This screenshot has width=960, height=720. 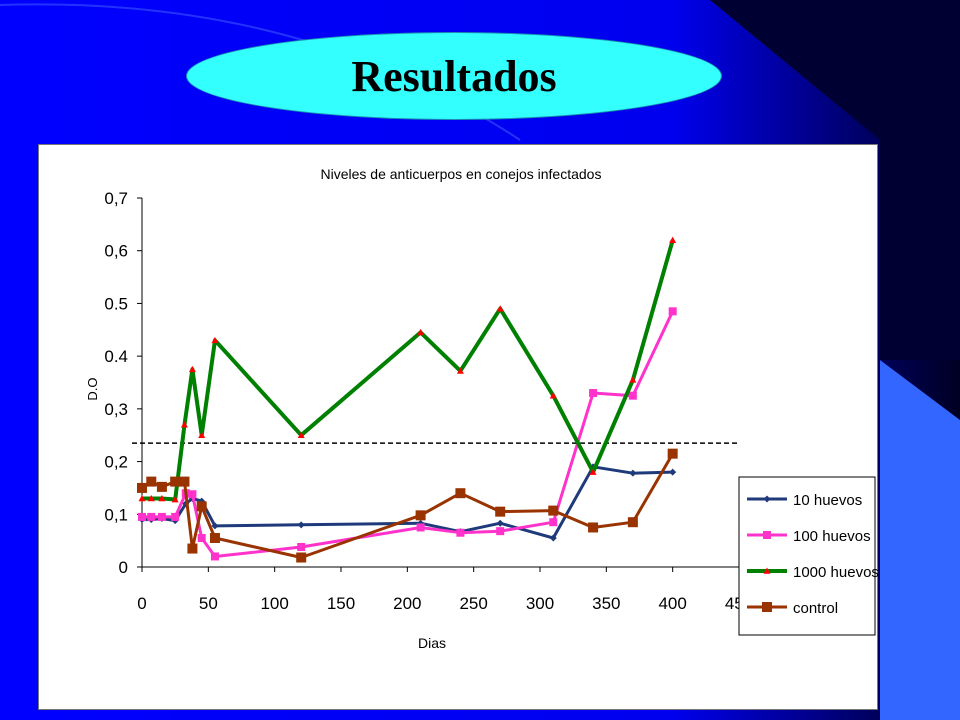 What do you see at coordinates (540, 603) in the screenshot?
I see `x-tick-label: 300` at bounding box center [540, 603].